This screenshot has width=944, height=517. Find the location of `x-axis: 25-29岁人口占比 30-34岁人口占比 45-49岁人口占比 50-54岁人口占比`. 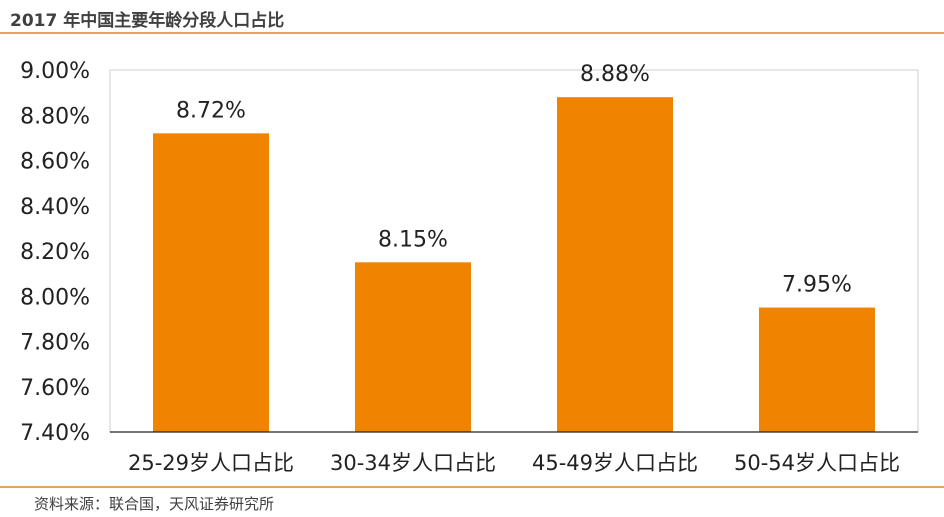

x-axis: 25-29岁人口占比 30-34岁人口占比 45-49岁人口占比 50-54岁人口占比 is located at coordinates (514, 463).